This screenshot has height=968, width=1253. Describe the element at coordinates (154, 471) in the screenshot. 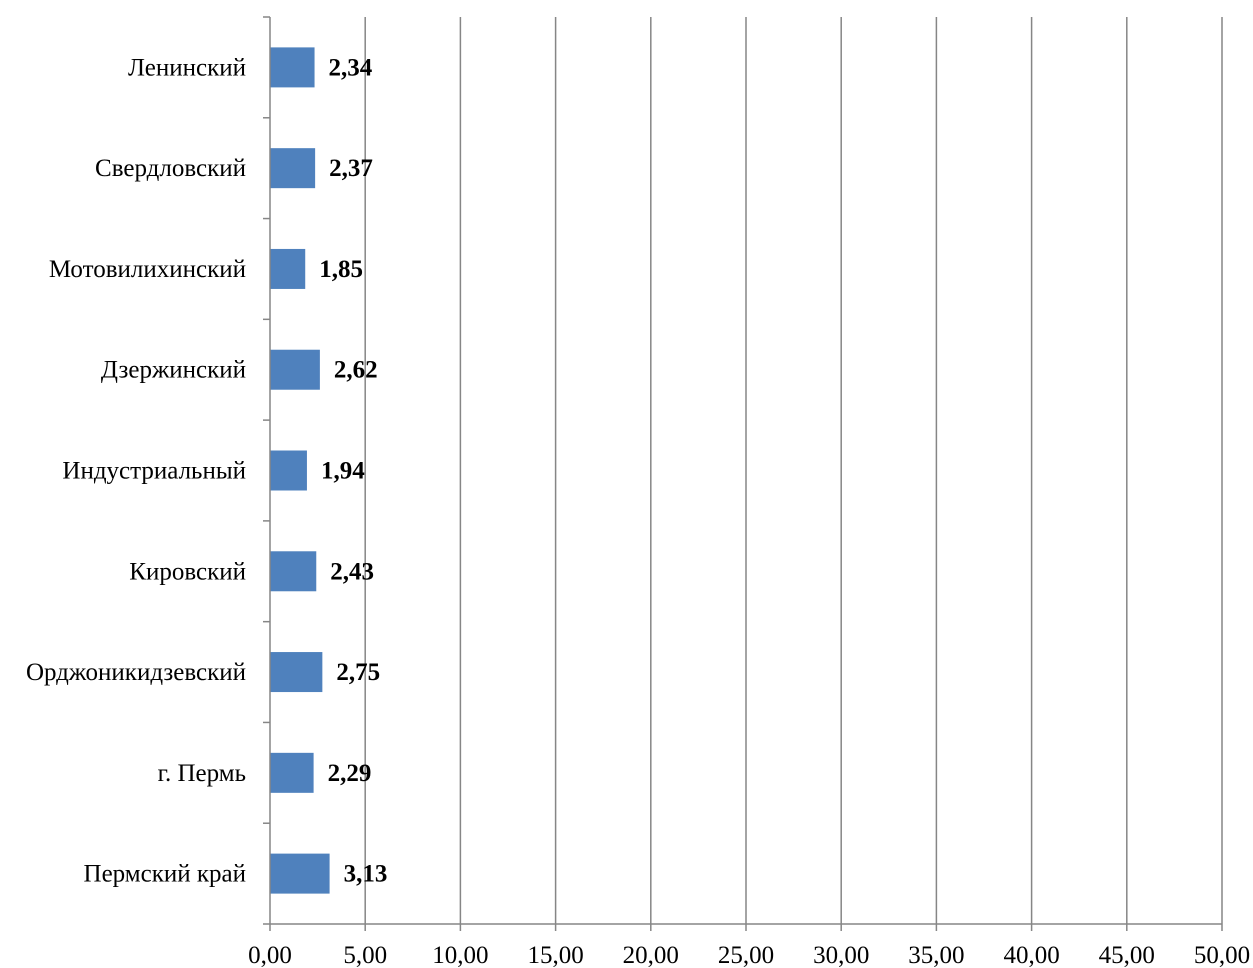

I see `category-label: Индустриальный` at that location.